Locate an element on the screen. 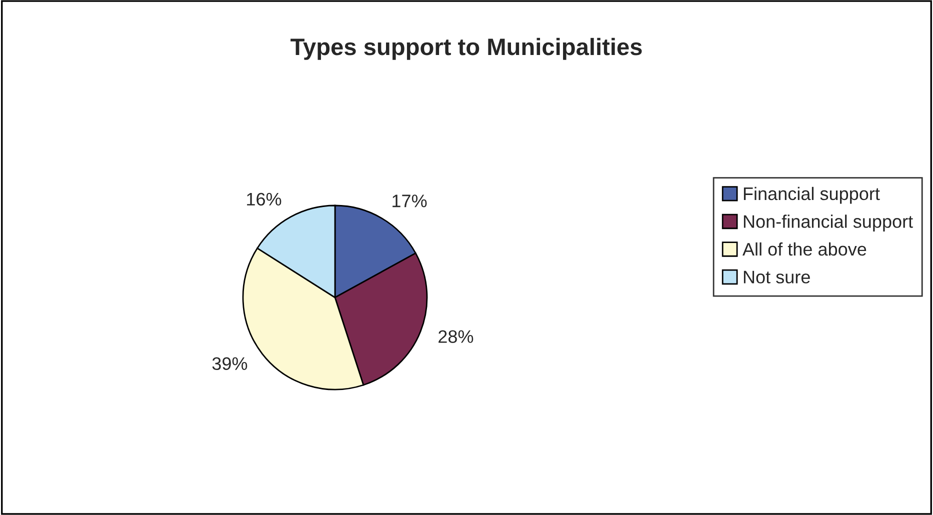 This screenshot has width=933, height=515. data-label: 39% is located at coordinates (230, 363).